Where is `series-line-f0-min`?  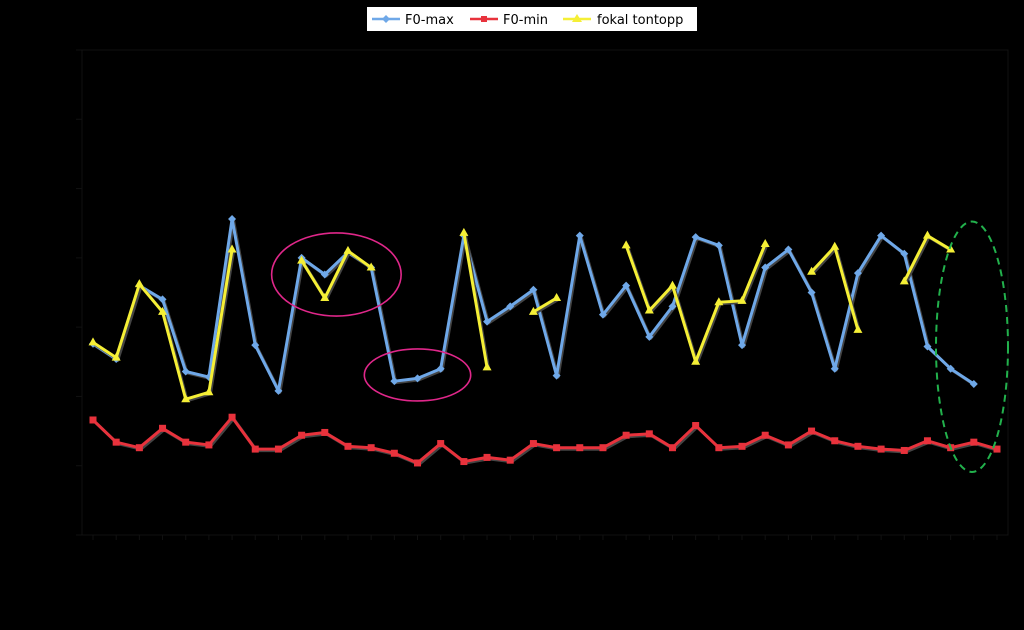
series-line-f0-min is located at coordinates (544, 440).